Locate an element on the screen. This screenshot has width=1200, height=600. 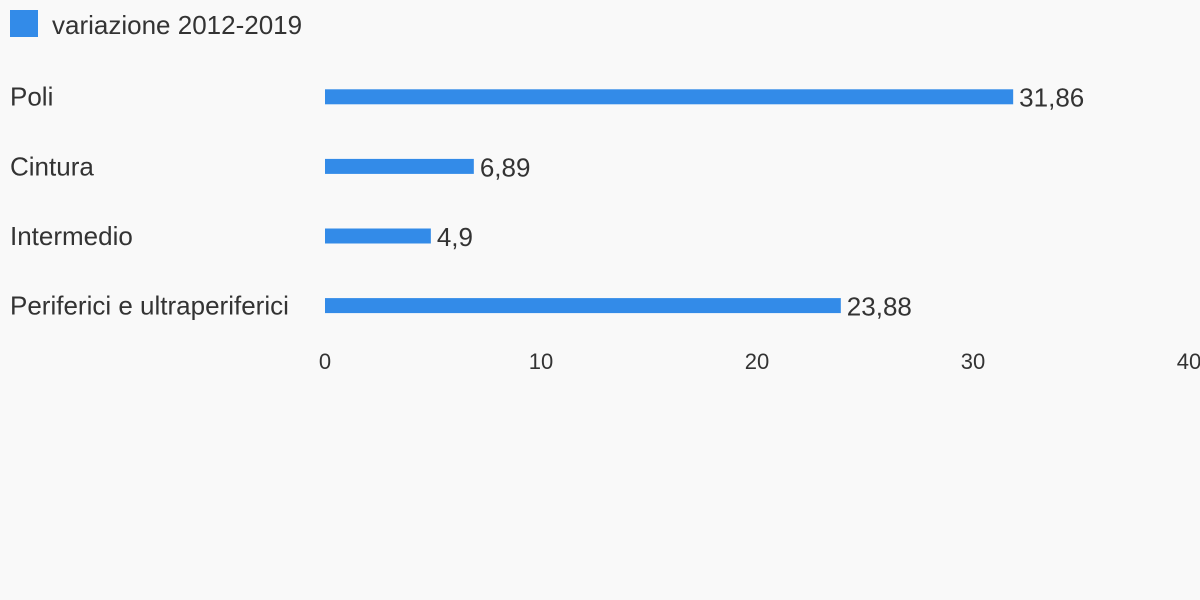
legend-label: variazione 2012-2019 is located at coordinates (177, 25).